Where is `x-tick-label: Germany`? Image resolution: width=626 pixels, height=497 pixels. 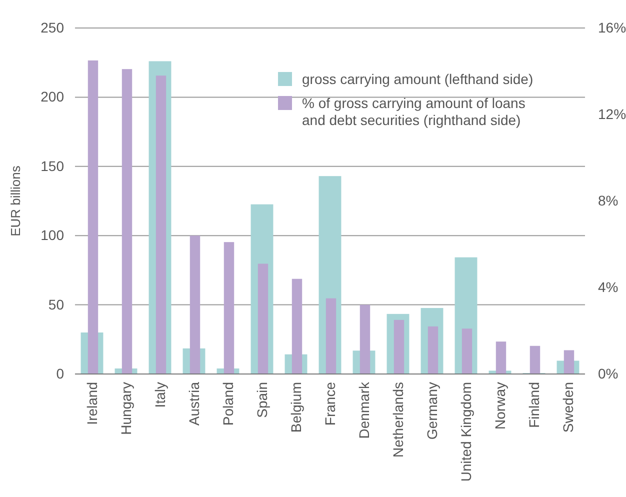 x-tick-label: Germany is located at coordinates (432, 411).